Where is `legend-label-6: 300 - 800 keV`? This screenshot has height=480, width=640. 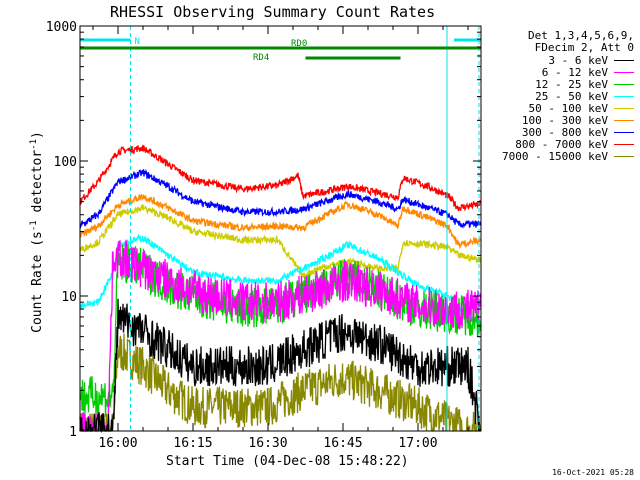
legend-label-6: 300 - 800 keV is located at coordinates (564, 133).